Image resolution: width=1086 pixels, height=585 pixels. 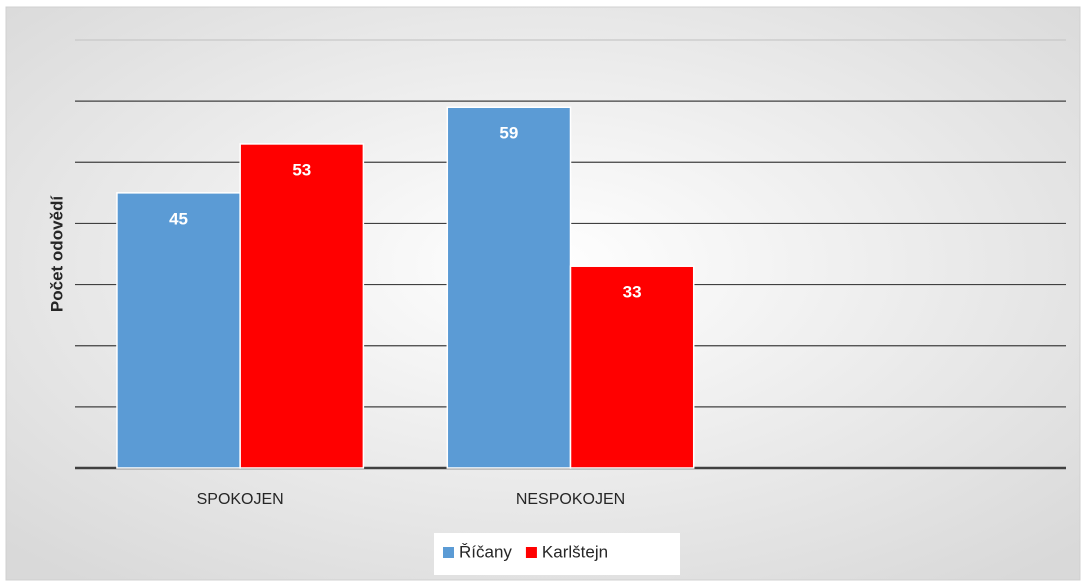 I want to click on data-label: 59, so click(x=508, y=133).